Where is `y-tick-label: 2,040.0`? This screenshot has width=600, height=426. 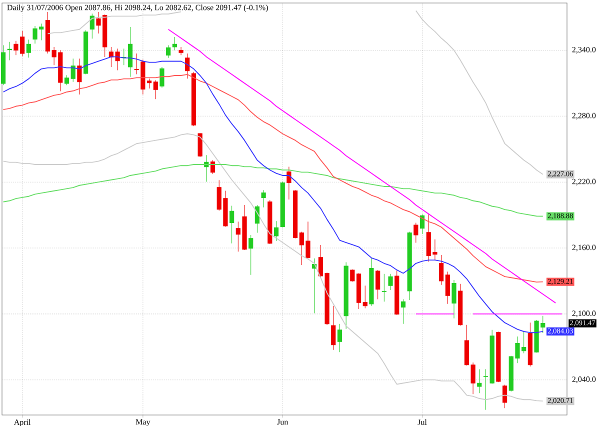 y-tick-label: 2,040.0 is located at coordinates (584, 380).